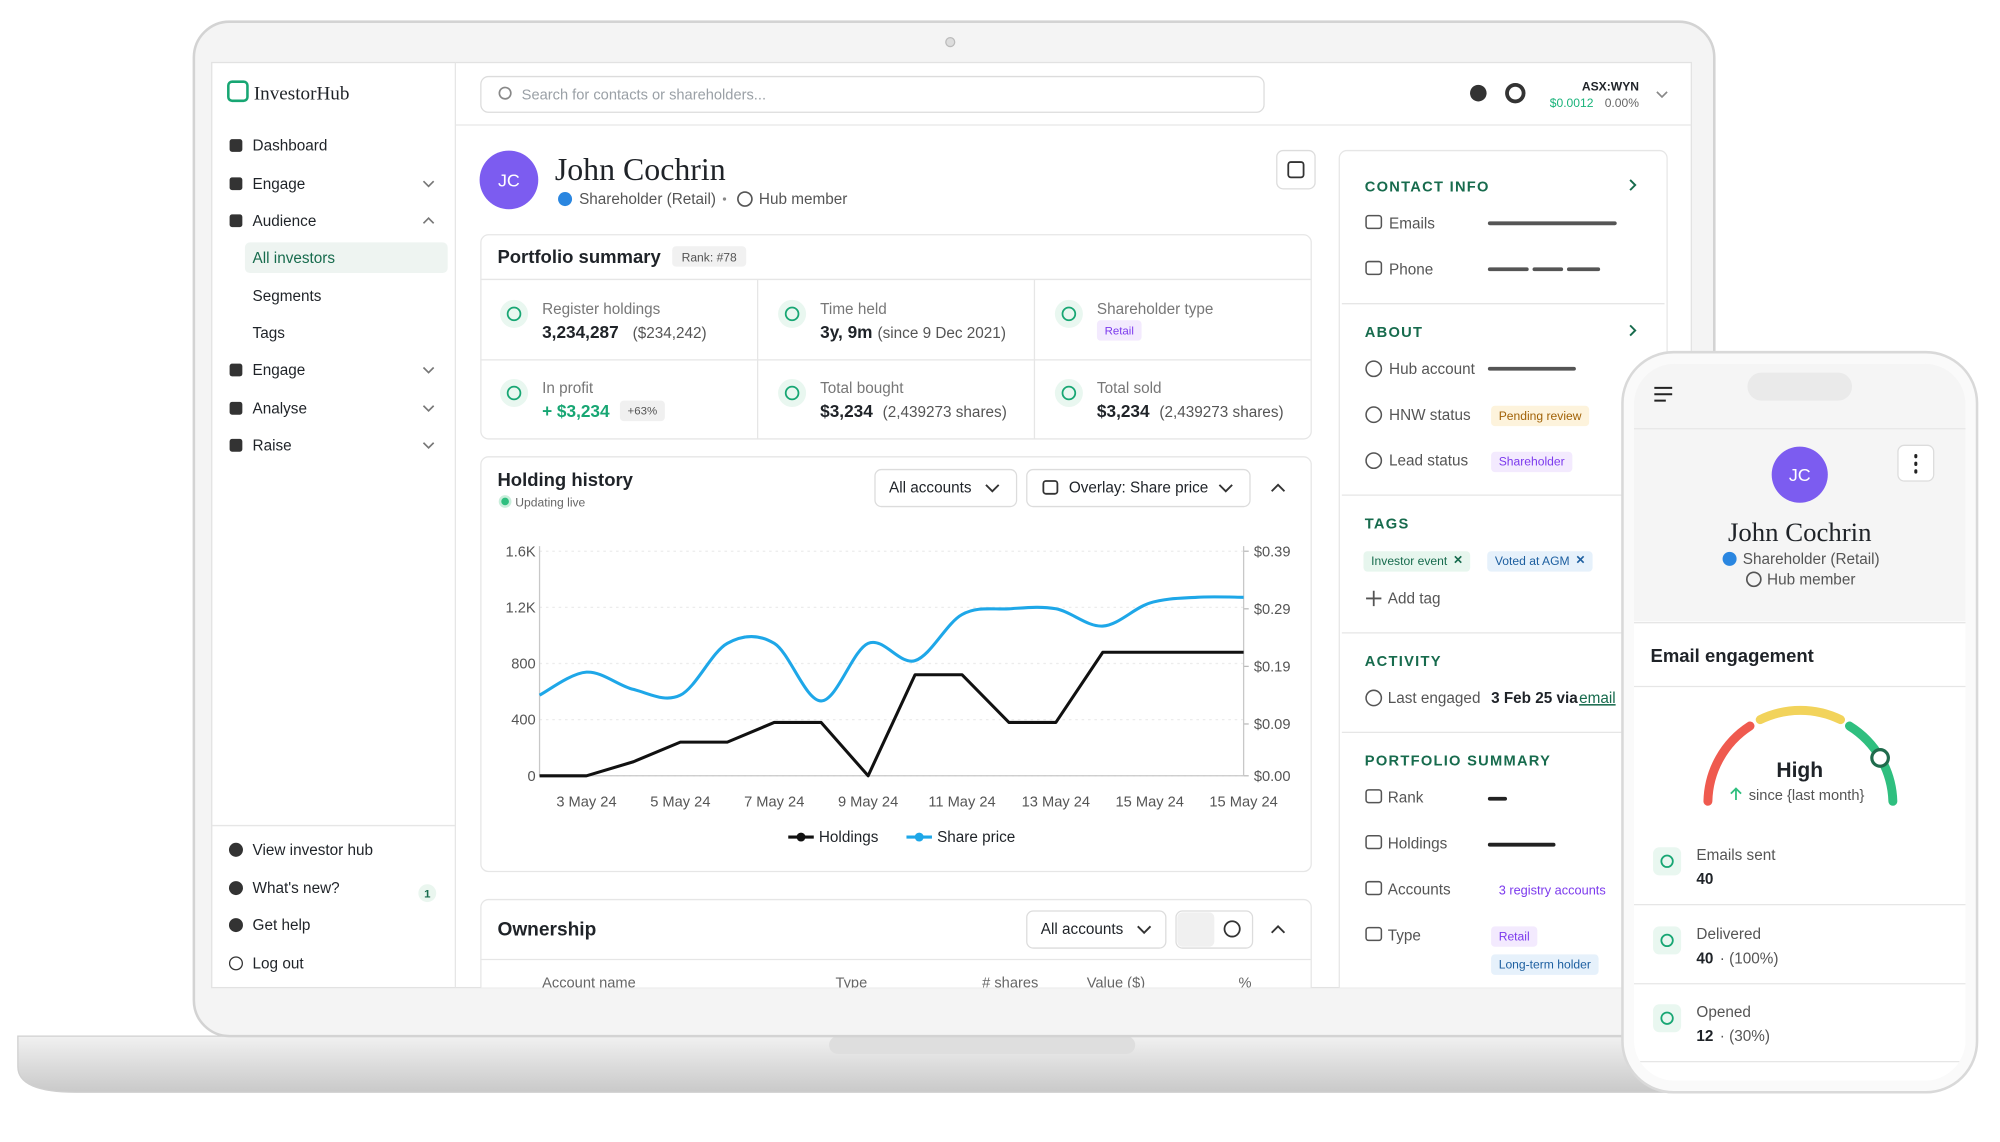  I want to click on card-title: Portfolio summary, so click(579, 256).